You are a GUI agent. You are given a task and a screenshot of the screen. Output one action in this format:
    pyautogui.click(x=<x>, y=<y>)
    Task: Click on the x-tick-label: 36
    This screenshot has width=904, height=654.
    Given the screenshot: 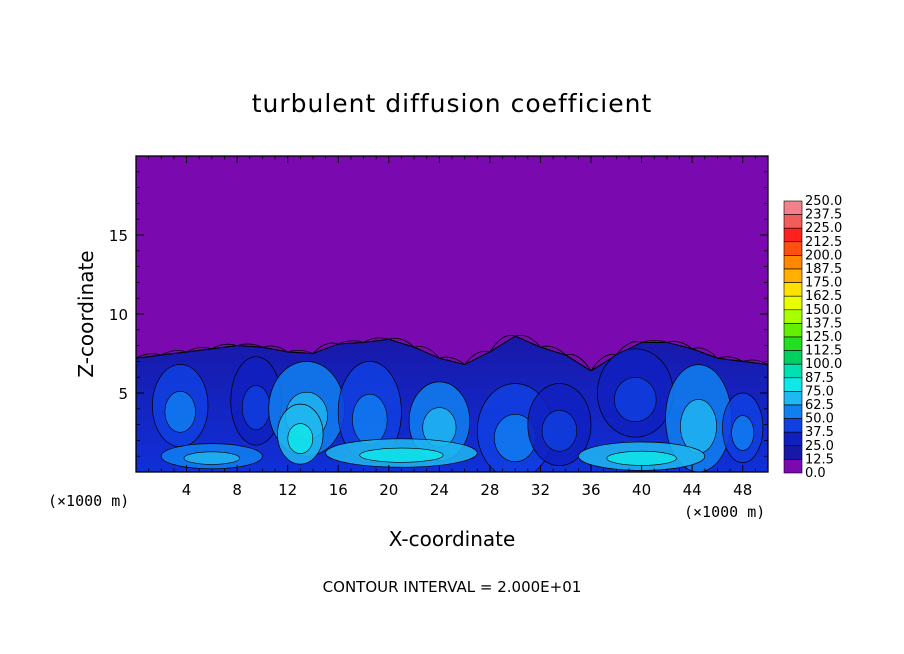 What is the action you would take?
    pyautogui.click(x=590, y=490)
    